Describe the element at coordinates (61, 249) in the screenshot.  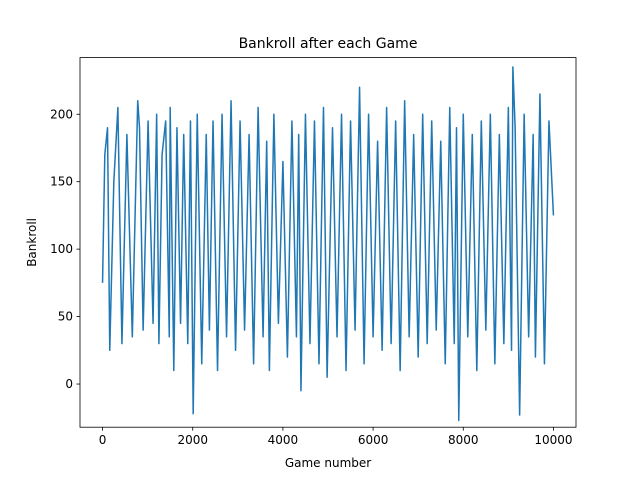
I see `y-tick-label: 100` at that location.